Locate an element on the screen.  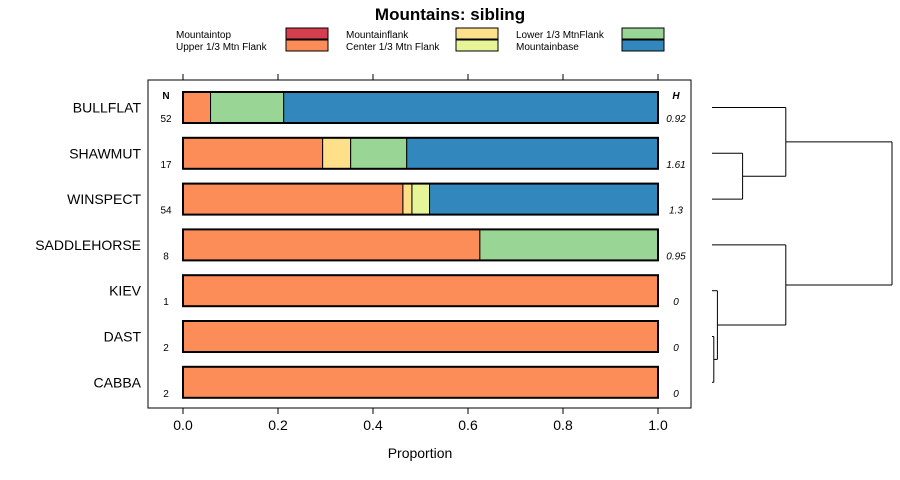
x-axis-label: Proportion is located at coordinates (420, 453).